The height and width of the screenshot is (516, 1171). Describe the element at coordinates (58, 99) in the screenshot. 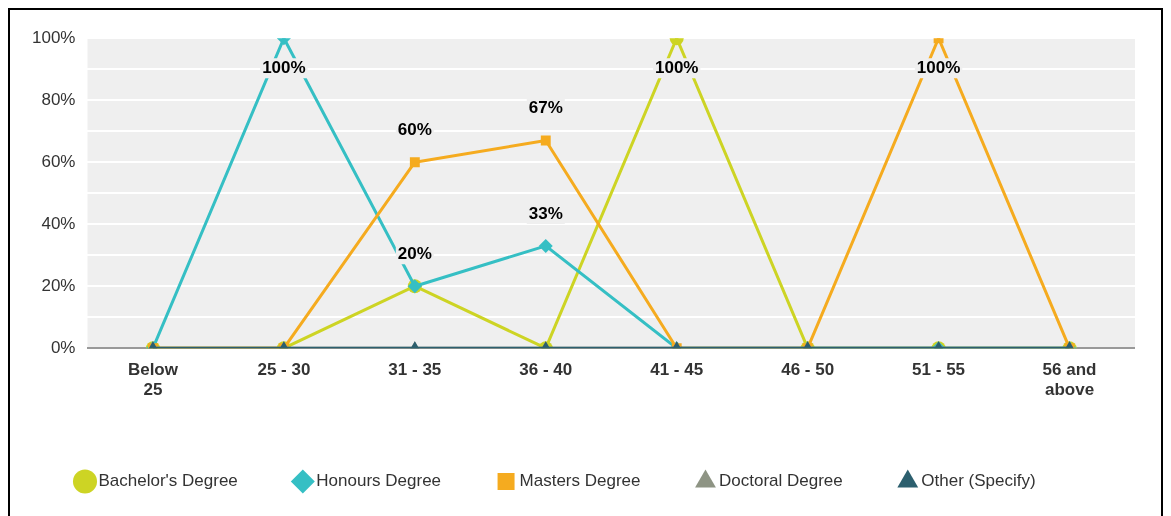

I see `y-tick-label: 80%` at that location.